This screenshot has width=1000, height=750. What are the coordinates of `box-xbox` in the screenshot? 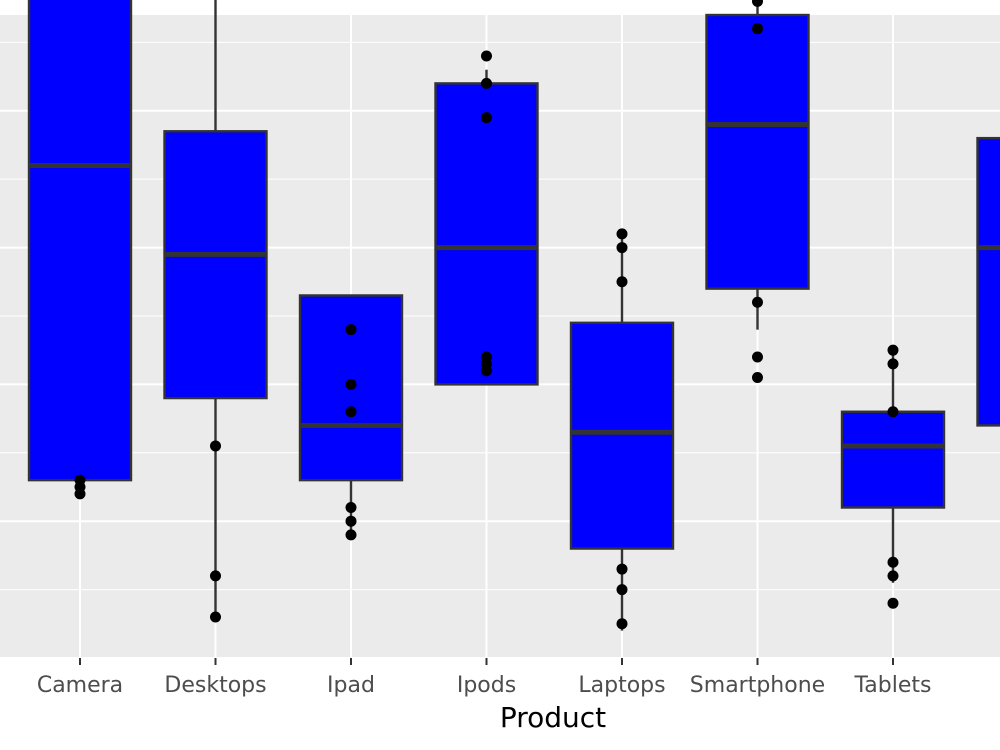 It's located at (988, 281).